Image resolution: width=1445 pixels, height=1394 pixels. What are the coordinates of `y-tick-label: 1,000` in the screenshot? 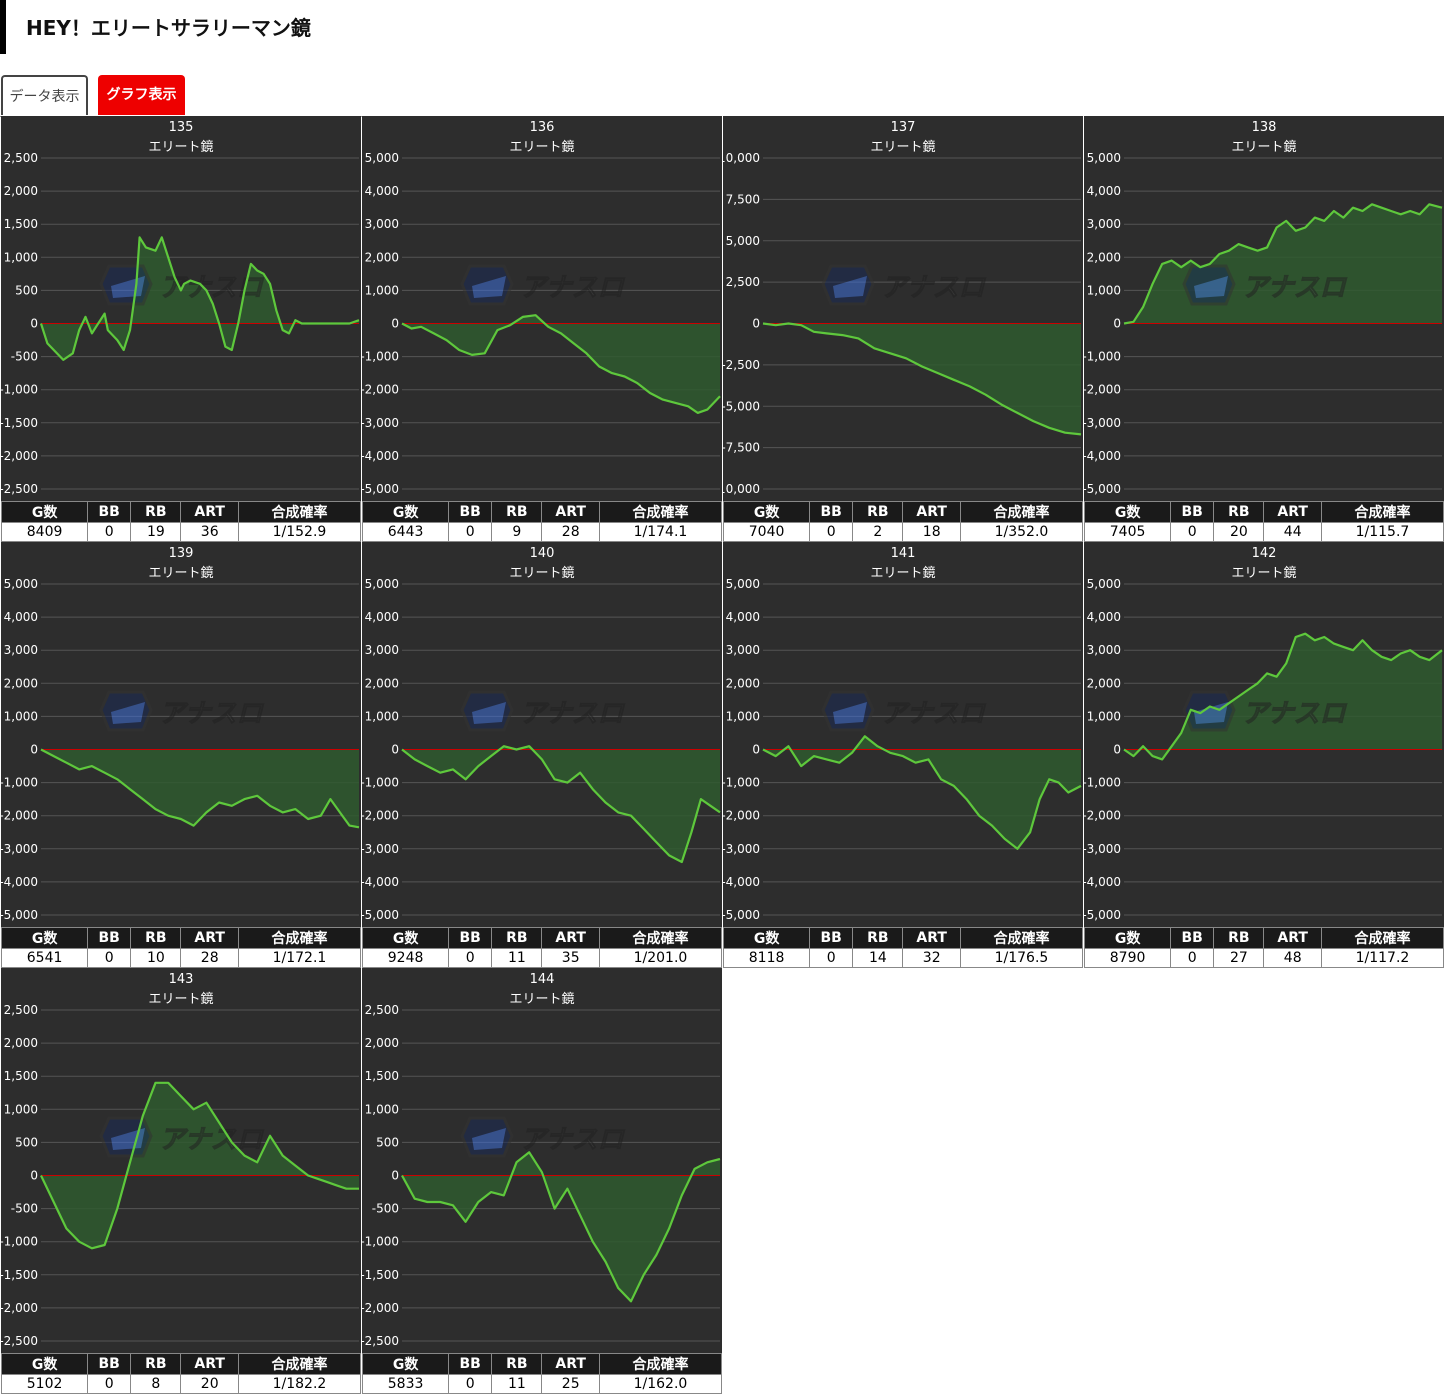 It's located at (382, 1109).